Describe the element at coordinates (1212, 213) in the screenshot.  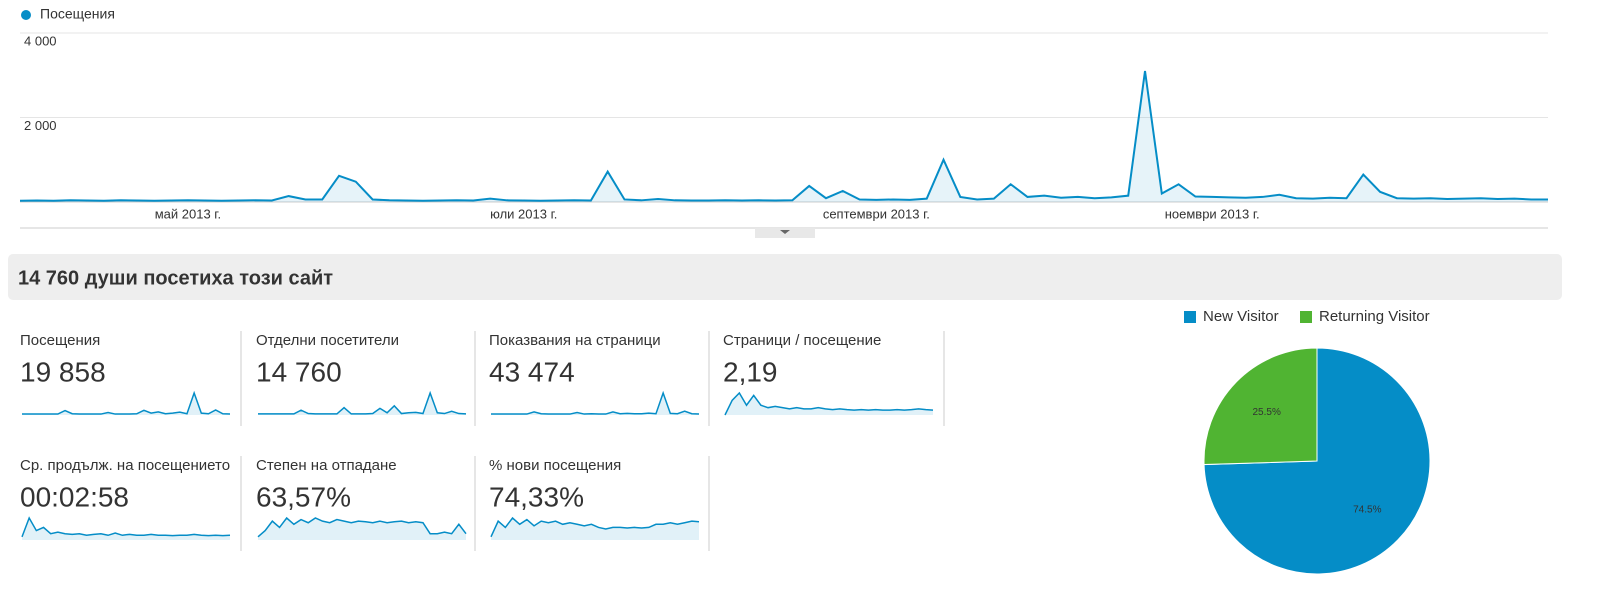
I see `x-tick-label: ноември 2013 г.` at that location.